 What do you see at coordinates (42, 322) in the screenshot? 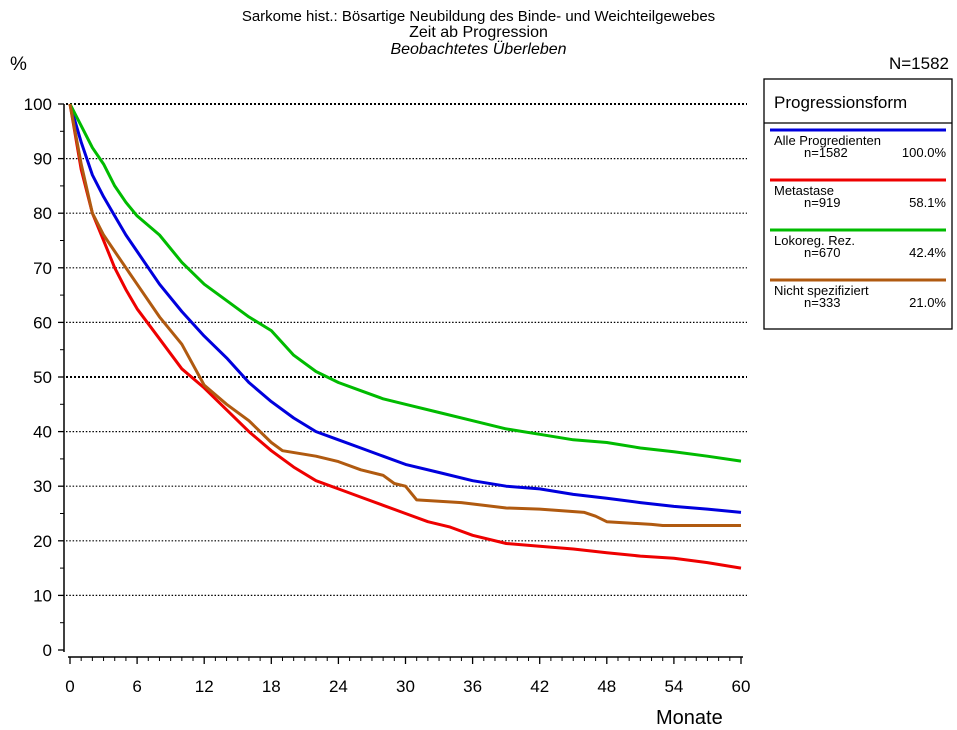
I see `y-tick-label-60: 60` at bounding box center [42, 322].